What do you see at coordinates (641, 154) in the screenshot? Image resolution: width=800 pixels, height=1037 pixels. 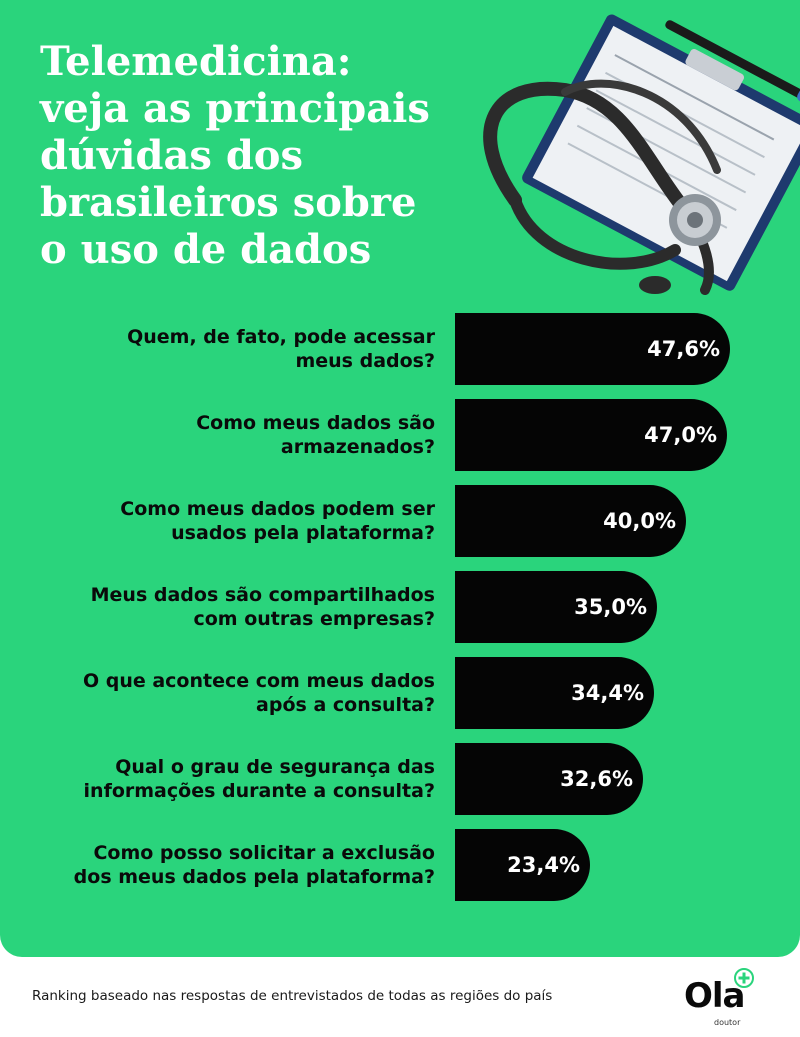 I see `stethoscope-clipboard-icon` at bounding box center [641, 154].